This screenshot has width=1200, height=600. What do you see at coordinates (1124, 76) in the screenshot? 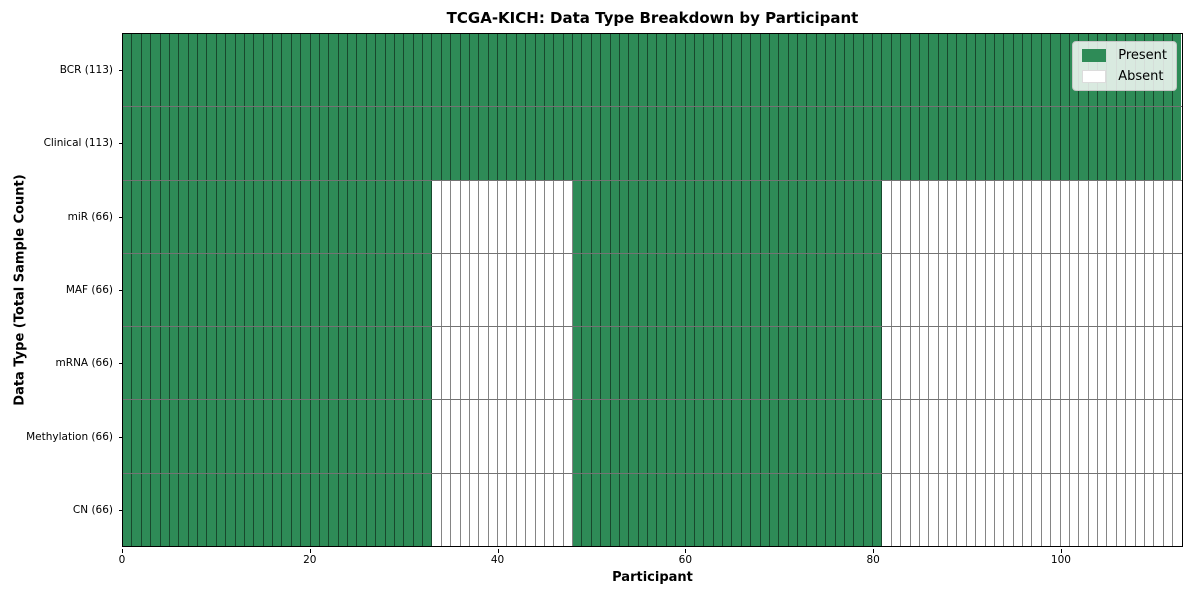
I see `legend-entry-absent: Absent` at bounding box center [1124, 76].